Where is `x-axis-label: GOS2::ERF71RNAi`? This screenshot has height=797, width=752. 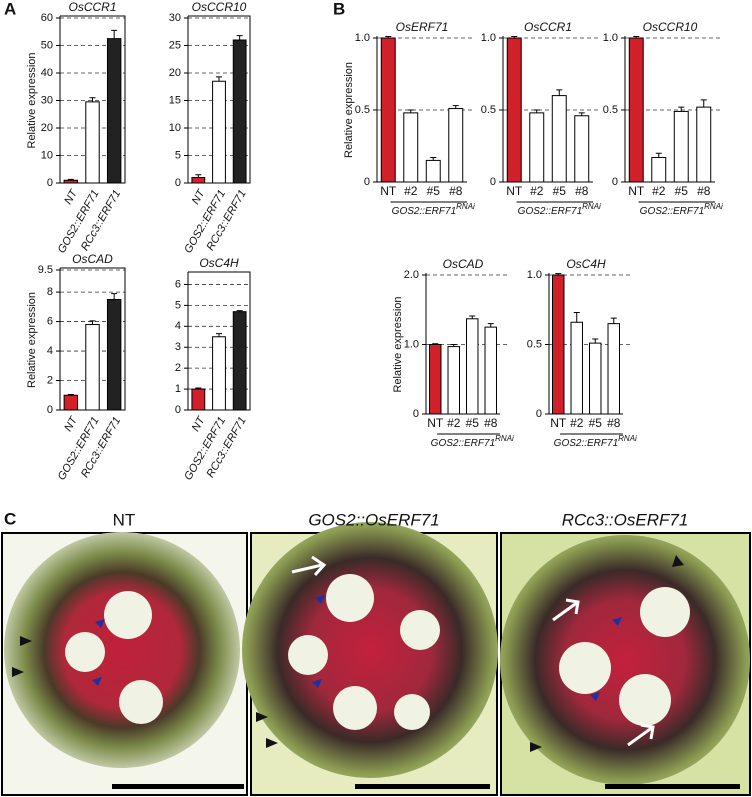
x-axis-label: GOS2::ERF71RNAi is located at coordinates (595, 441).